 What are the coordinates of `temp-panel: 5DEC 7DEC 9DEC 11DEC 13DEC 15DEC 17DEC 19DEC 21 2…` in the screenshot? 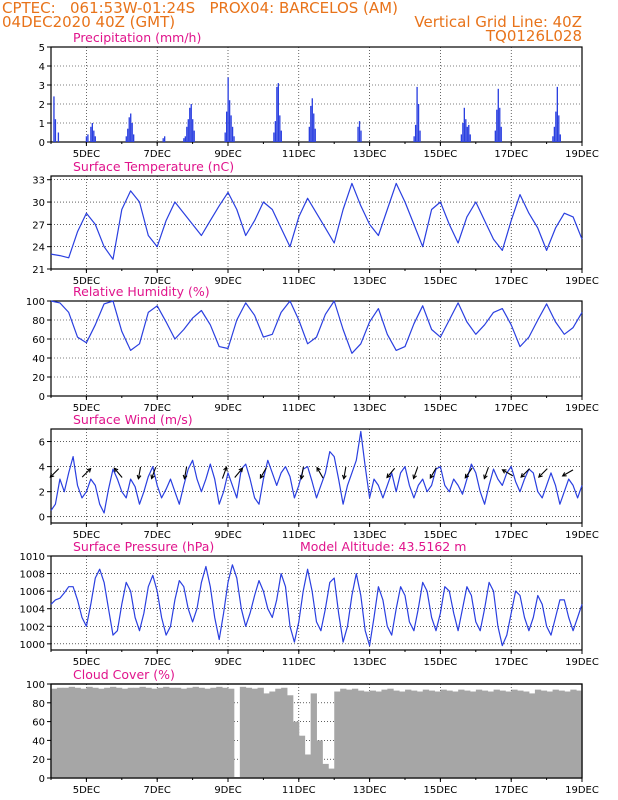 It's located at (315, 223).